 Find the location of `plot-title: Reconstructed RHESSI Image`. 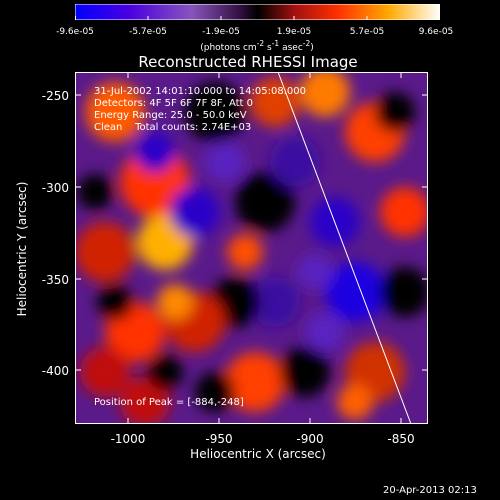

plot-title: Reconstructed RHESSI Image is located at coordinates (248, 62).